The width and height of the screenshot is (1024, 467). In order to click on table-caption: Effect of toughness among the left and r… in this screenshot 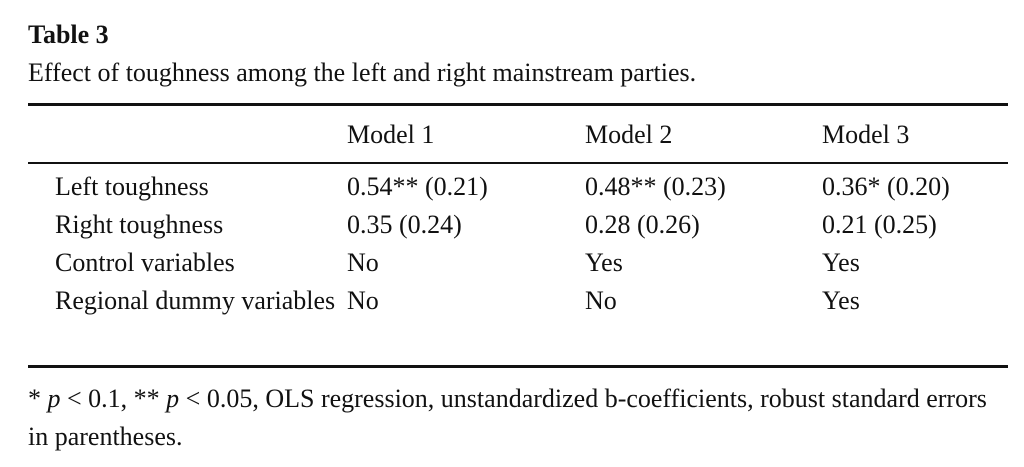, I will do `click(362, 72)`.